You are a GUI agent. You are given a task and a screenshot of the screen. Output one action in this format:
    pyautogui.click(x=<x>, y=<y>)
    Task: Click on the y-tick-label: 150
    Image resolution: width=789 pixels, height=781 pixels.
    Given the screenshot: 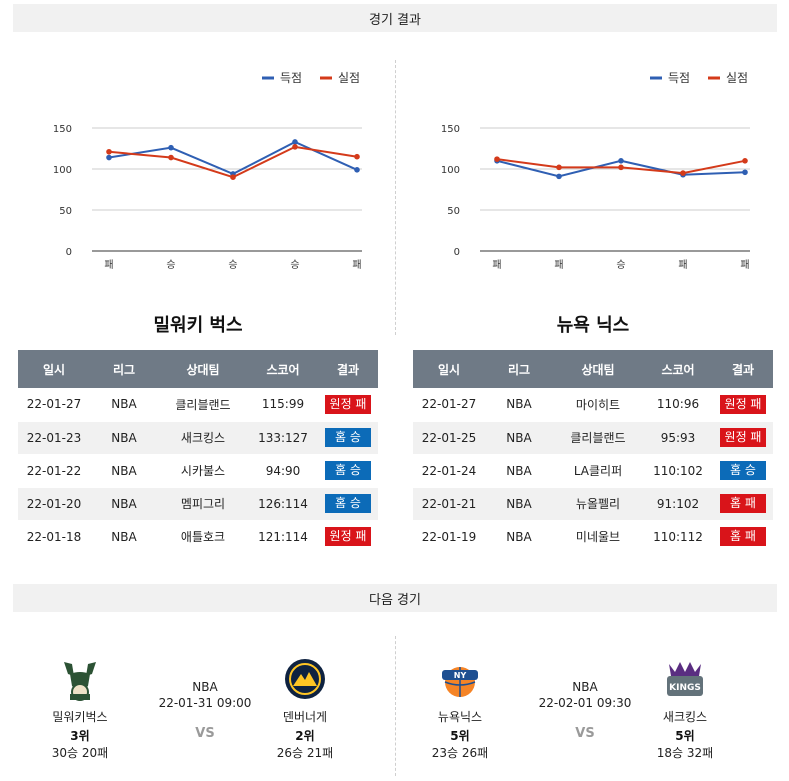 What is the action you would take?
    pyautogui.click(x=62, y=129)
    